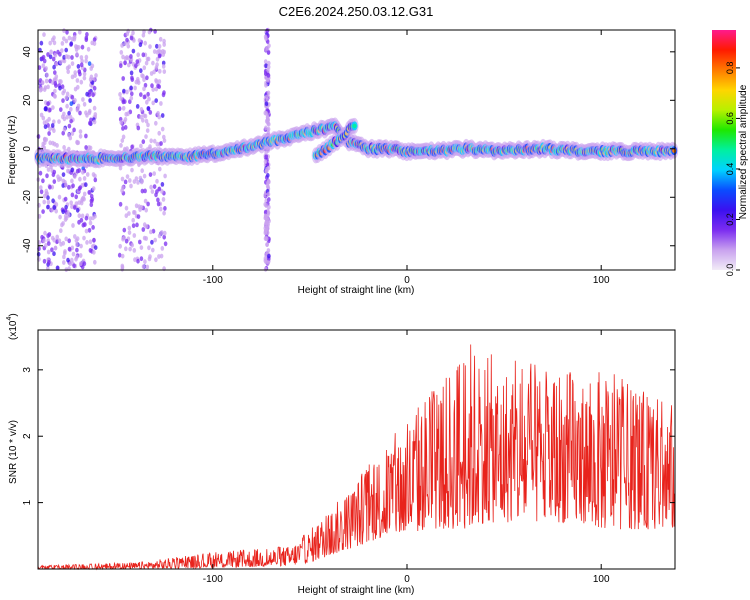 The image size is (750, 600). I want to click on spectrogram-y-label: Frequency (Hz), so click(12, 150).